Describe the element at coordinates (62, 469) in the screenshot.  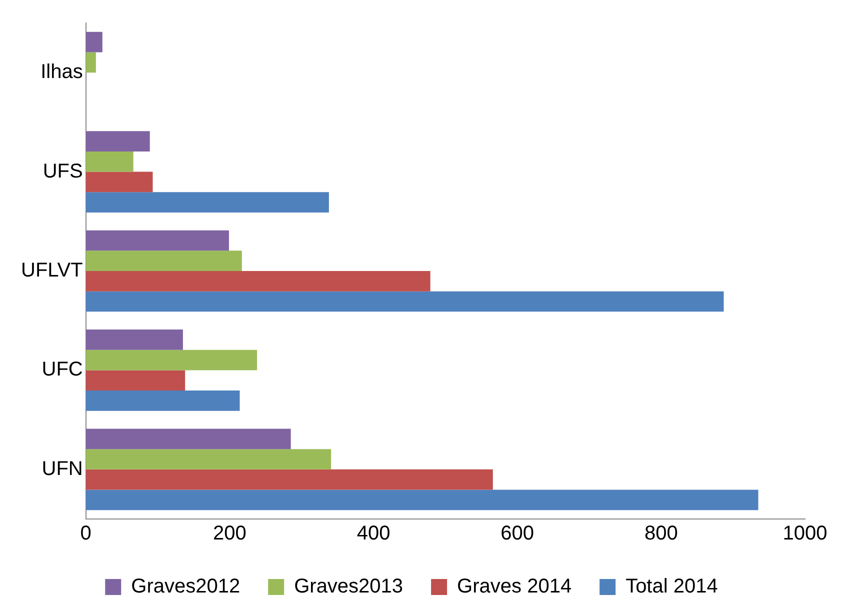
I see `y-tick-label: UFN` at that location.